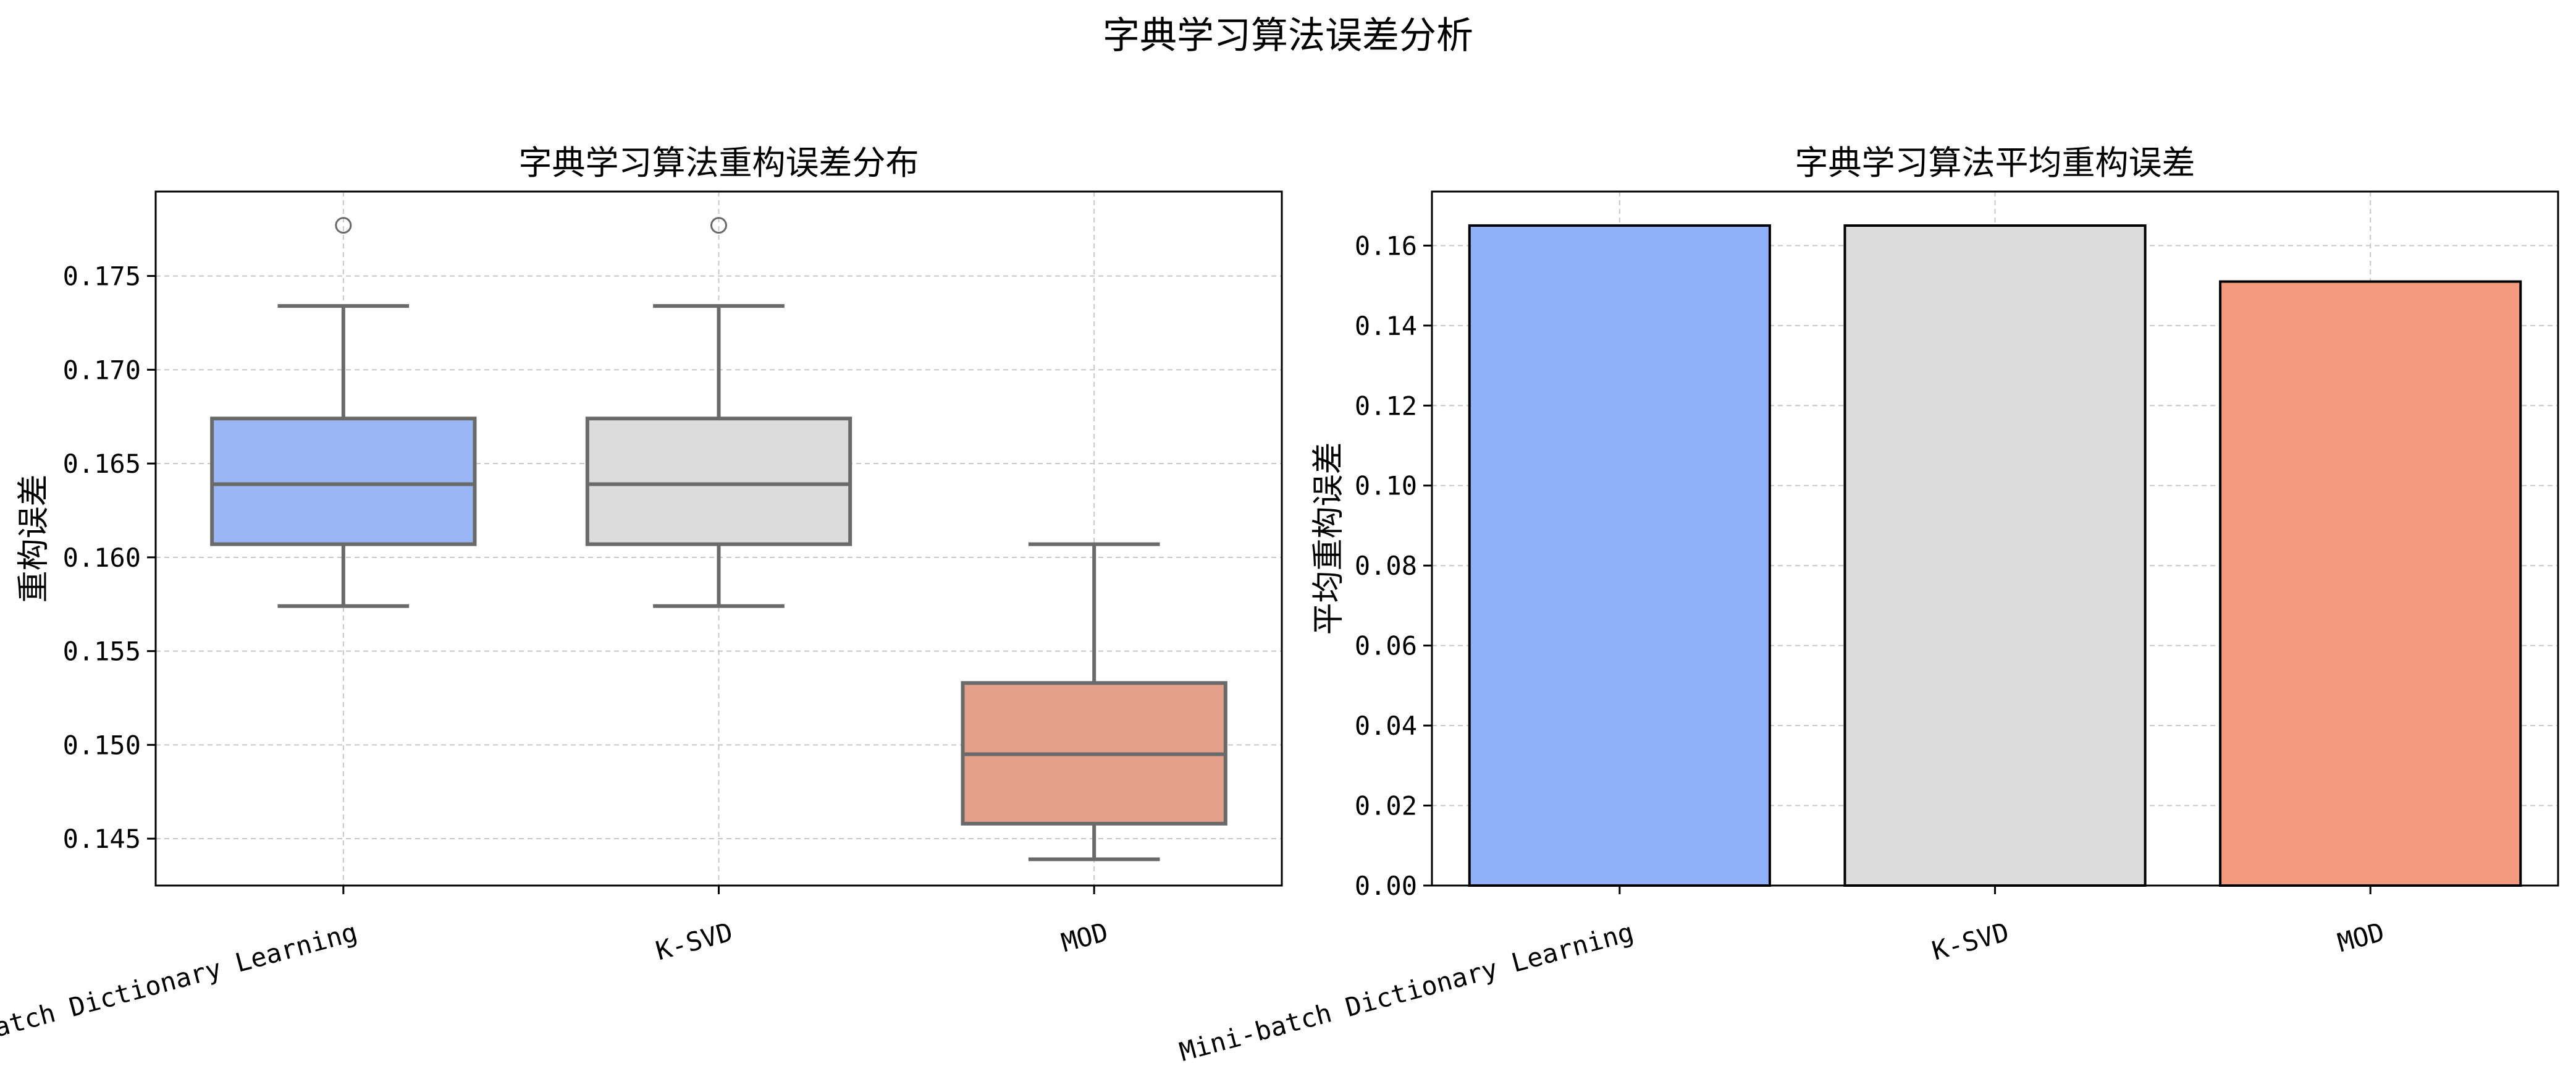 The image size is (2576, 1066). What do you see at coordinates (34, 538) in the screenshot?
I see `y-axis-label: 重构误差` at bounding box center [34, 538].